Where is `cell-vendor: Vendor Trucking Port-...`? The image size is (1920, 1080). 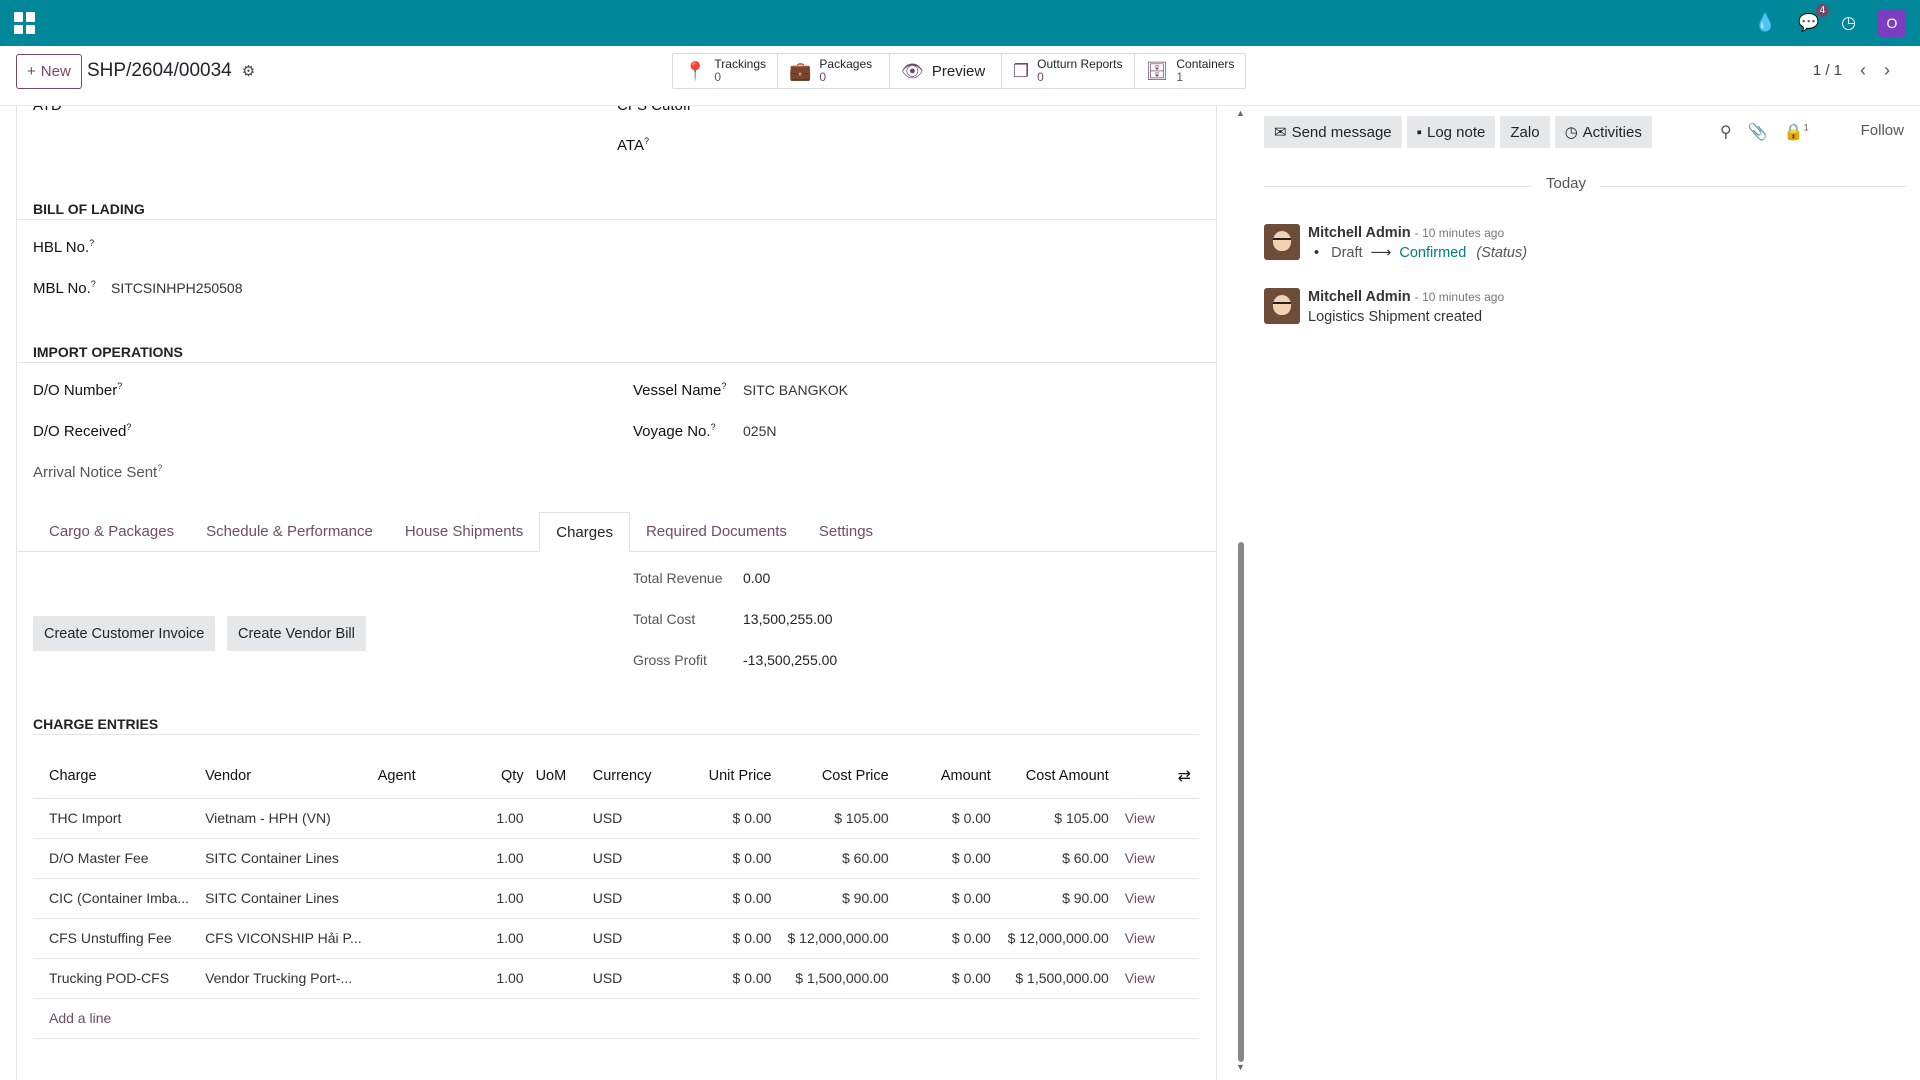 cell-vendor: Vendor Trucking Port-... is located at coordinates (283, 978).